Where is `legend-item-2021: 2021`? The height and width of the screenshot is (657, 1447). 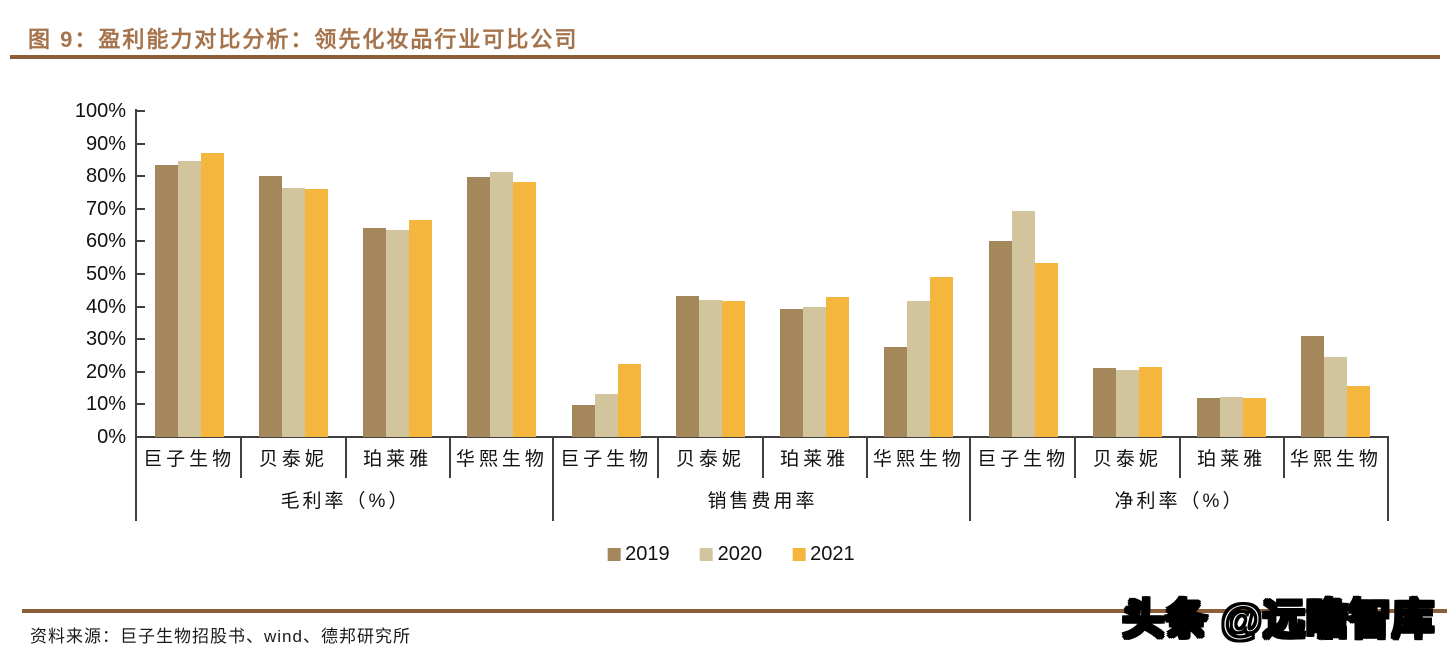 legend-item-2021: 2021 is located at coordinates (823, 554).